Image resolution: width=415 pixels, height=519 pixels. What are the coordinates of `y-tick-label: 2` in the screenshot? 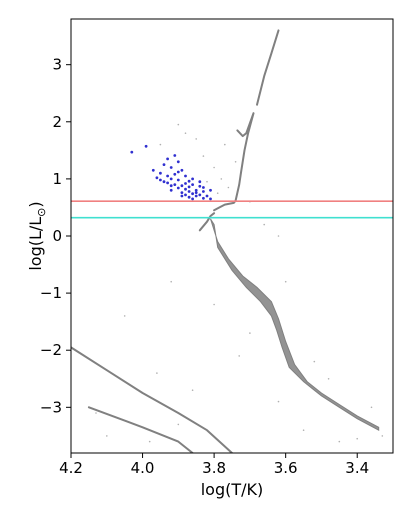 It's located at (57, 122).